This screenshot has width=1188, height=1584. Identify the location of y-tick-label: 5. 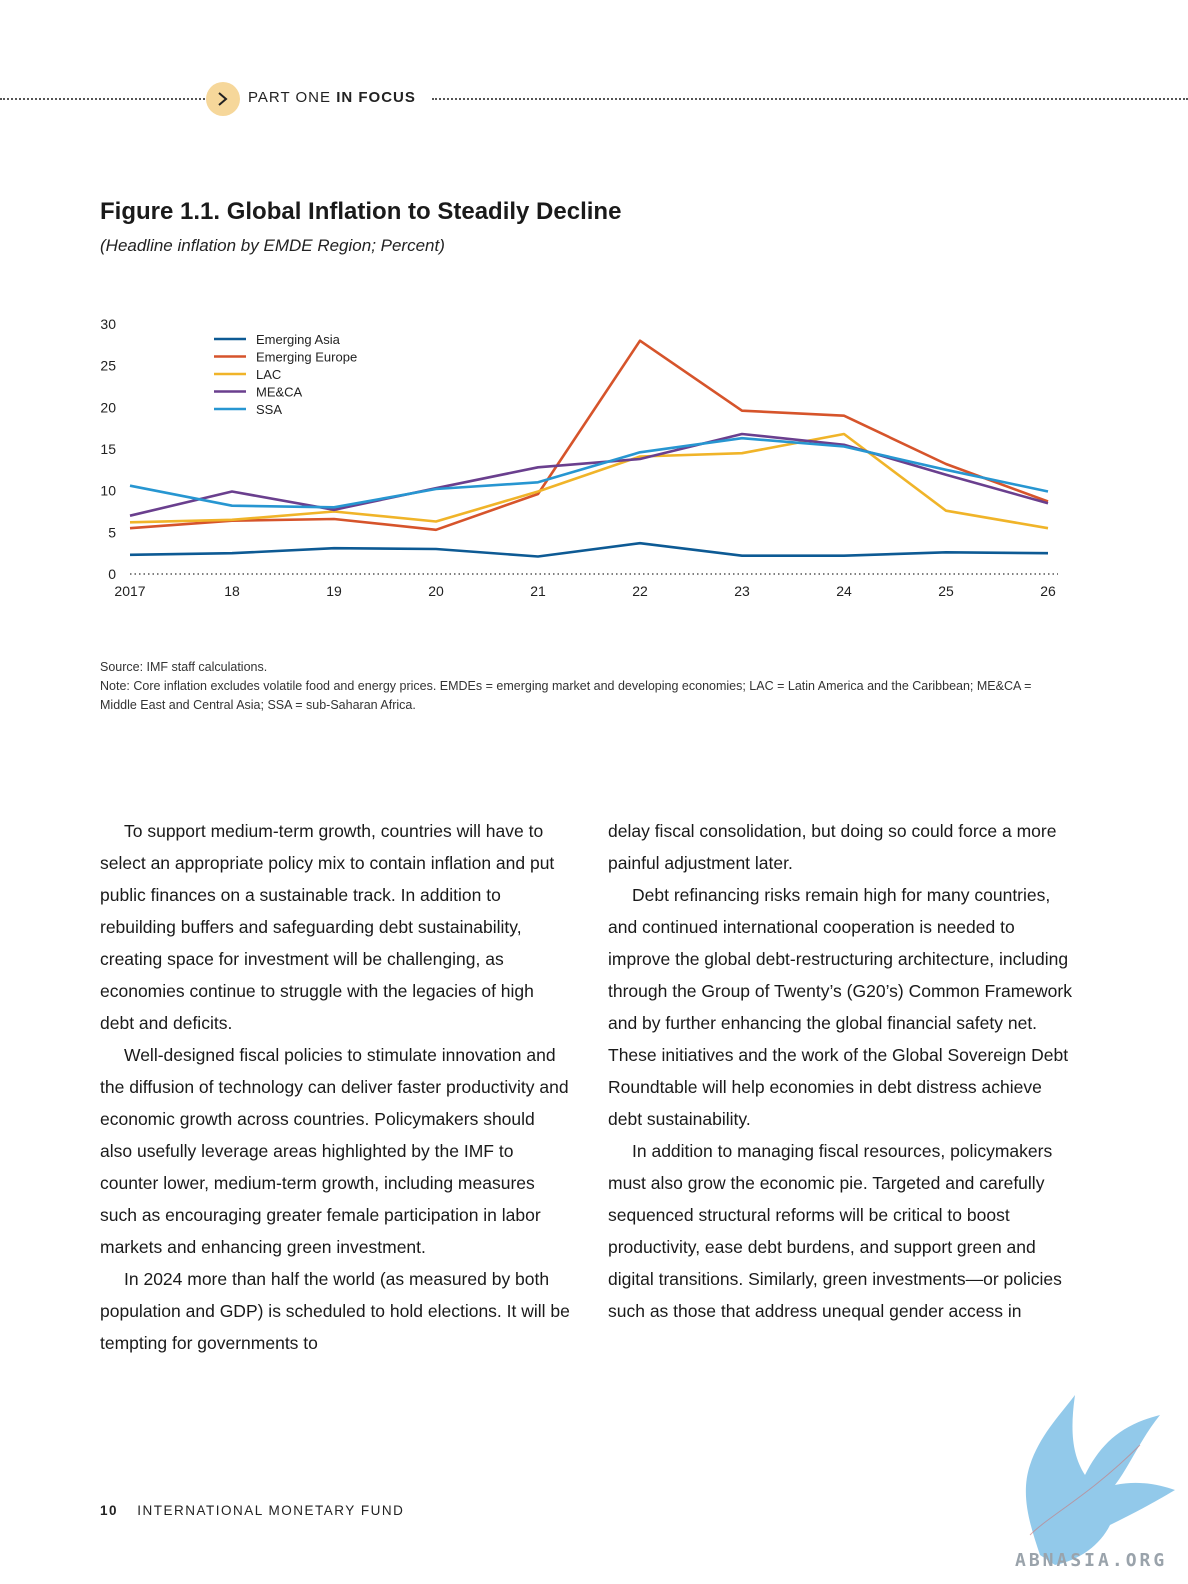
(112, 532).